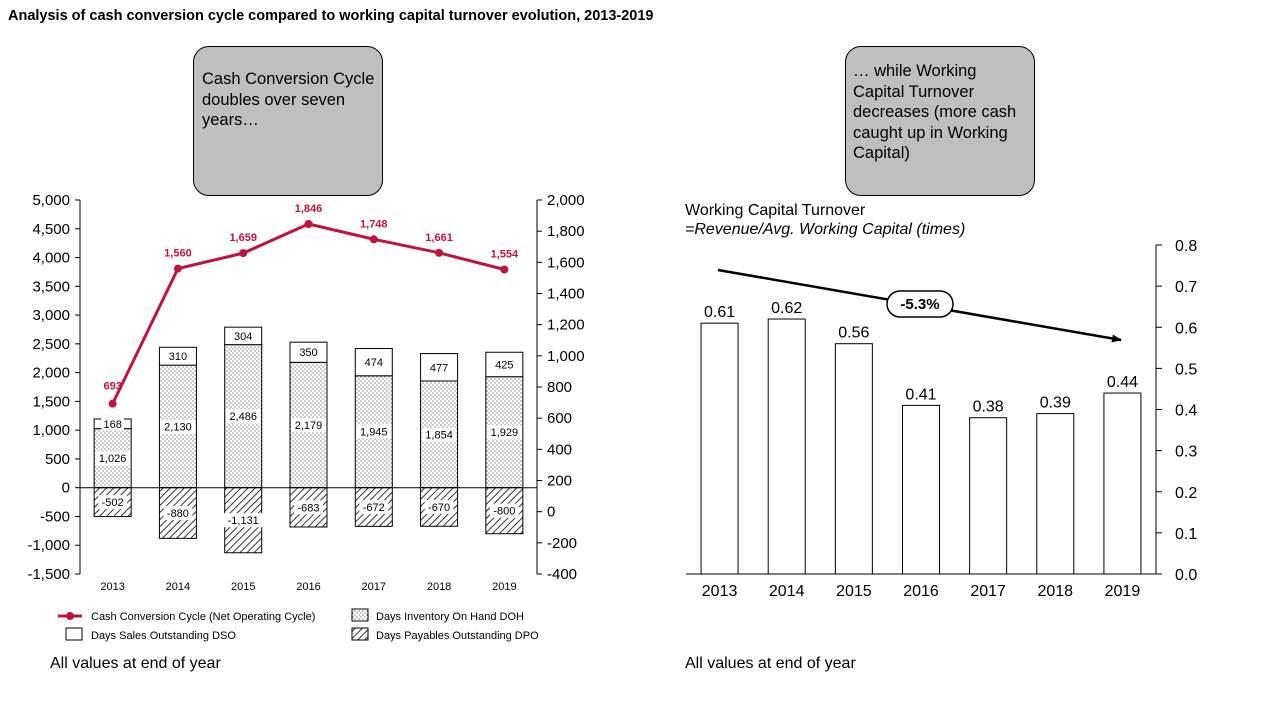  What do you see at coordinates (112, 387) in the screenshot?
I see `ccc-value-label: 693` at bounding box center [112, 387].